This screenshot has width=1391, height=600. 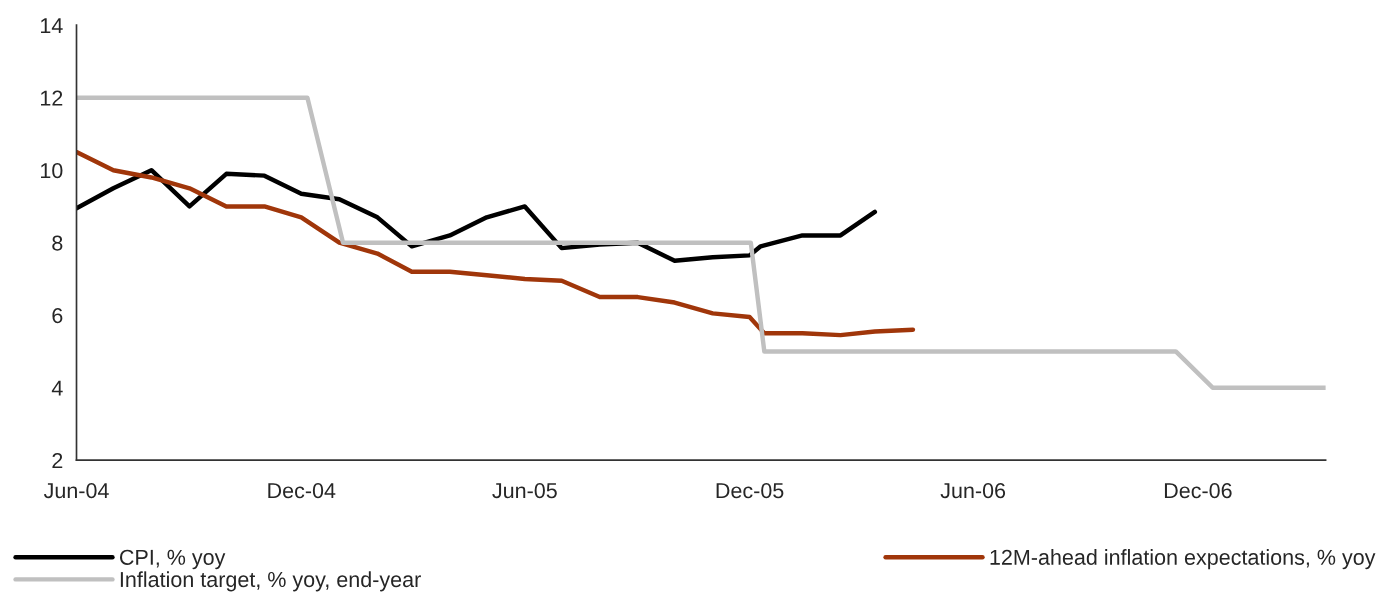 I want to click on x-tick-label: Jun-06, so click(x=973, y=490).